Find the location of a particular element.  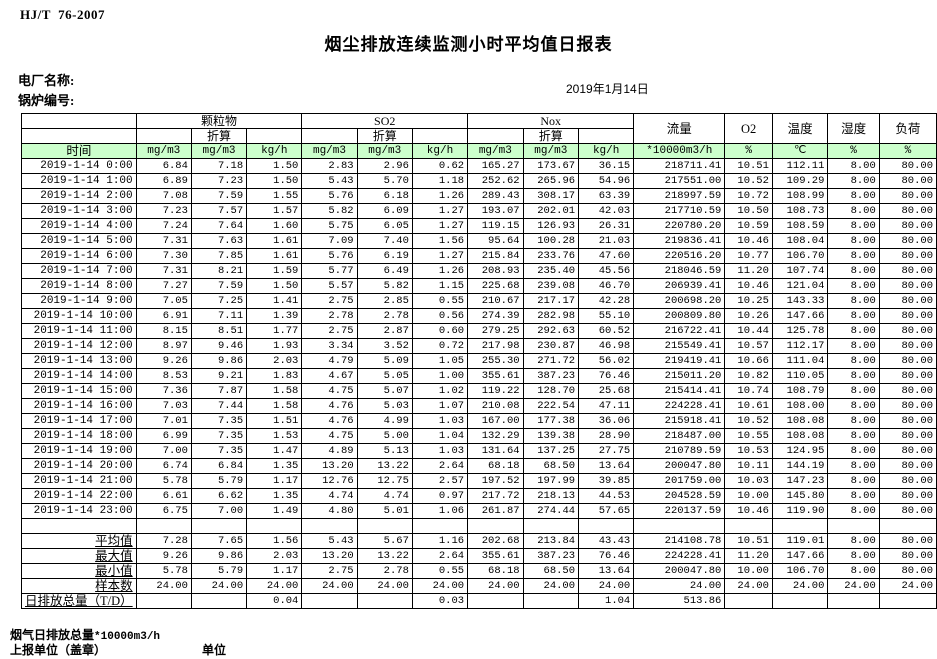

cell-value: 215.84 is located at coordinates (495, 256).